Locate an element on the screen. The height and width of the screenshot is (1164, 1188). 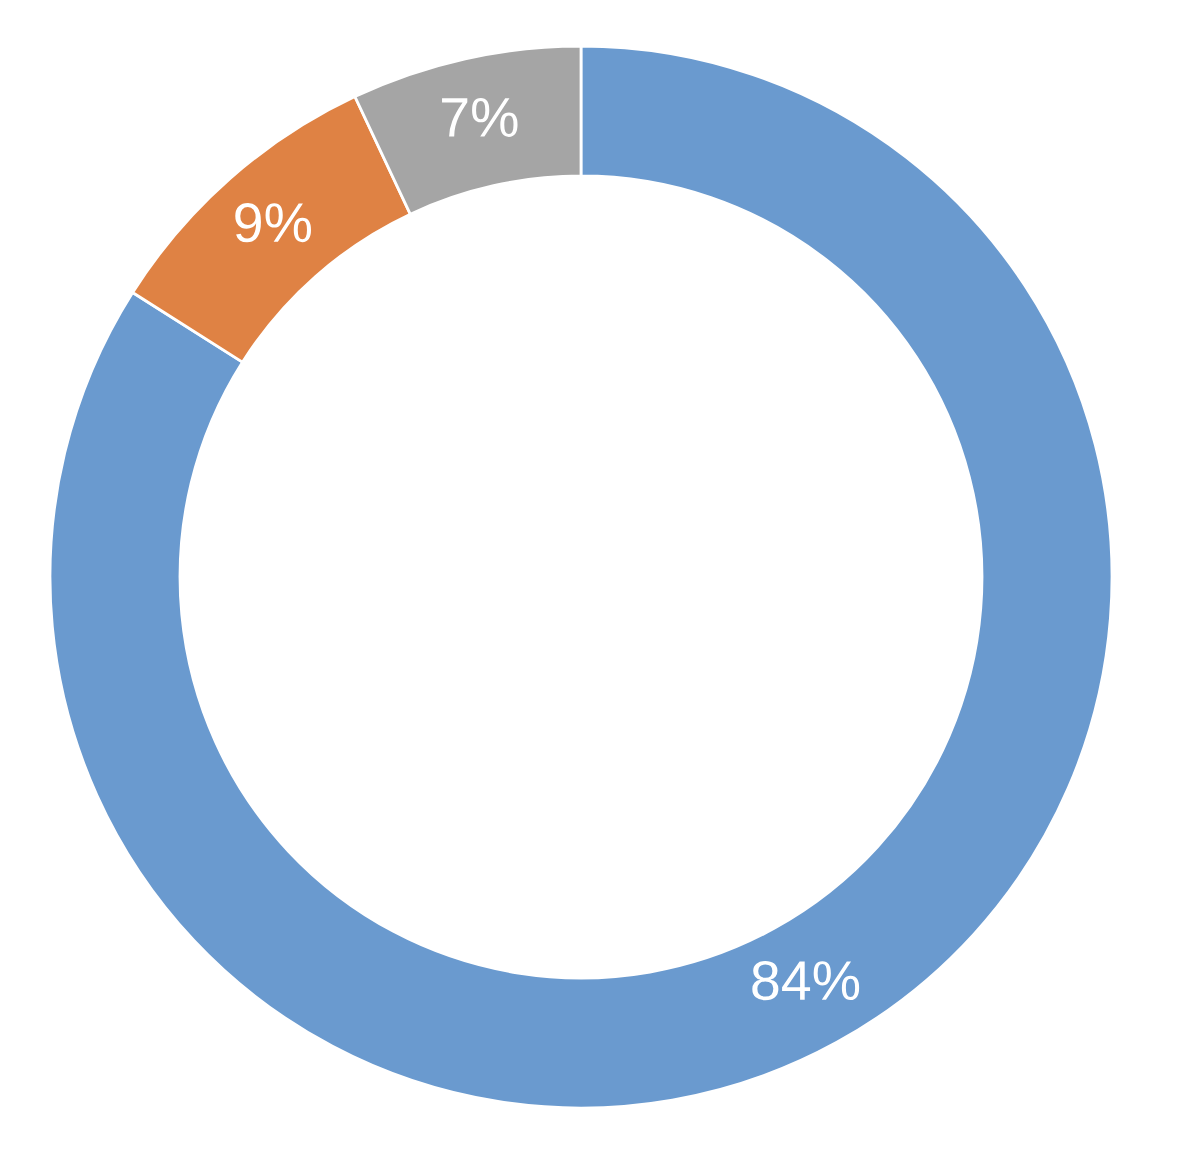
data-label: 84% is located at coordinates (806, 980).